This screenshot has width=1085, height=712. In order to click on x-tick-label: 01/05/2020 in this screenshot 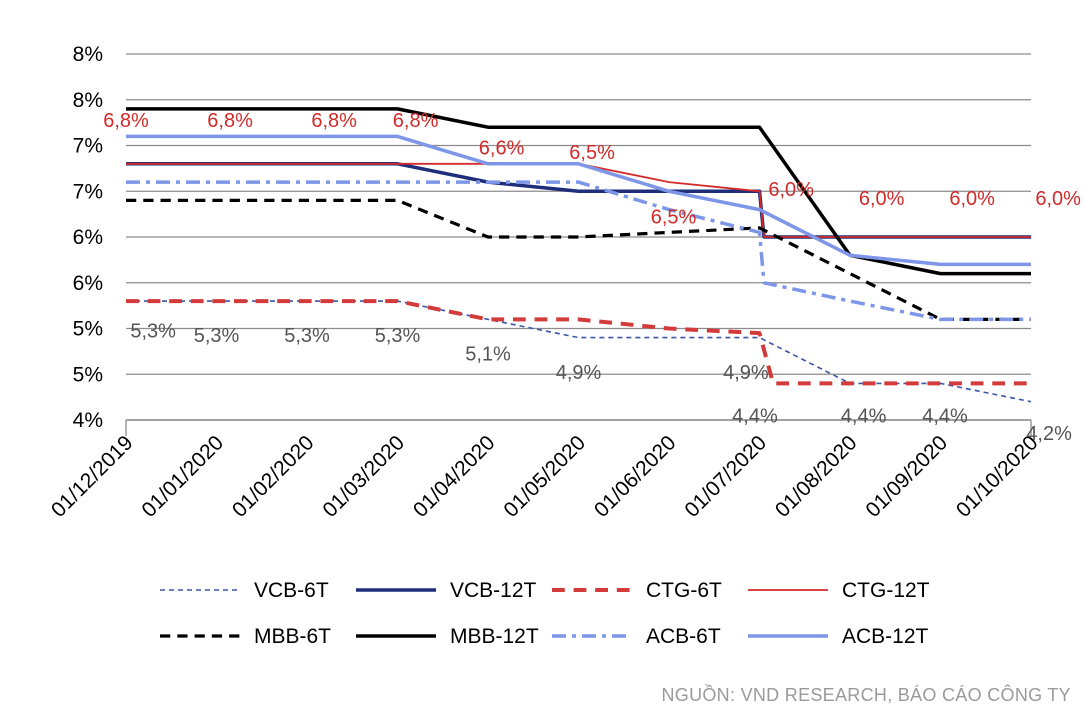, I will do `click(544, 476)`.